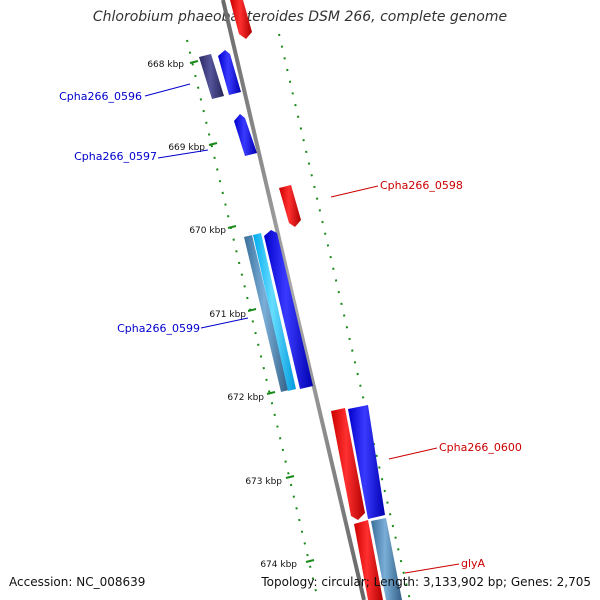 This screenshot has height=600, width=600. I want to click on gene-label-cpha266-0598: Cpha266_0598, so click(421, 185).